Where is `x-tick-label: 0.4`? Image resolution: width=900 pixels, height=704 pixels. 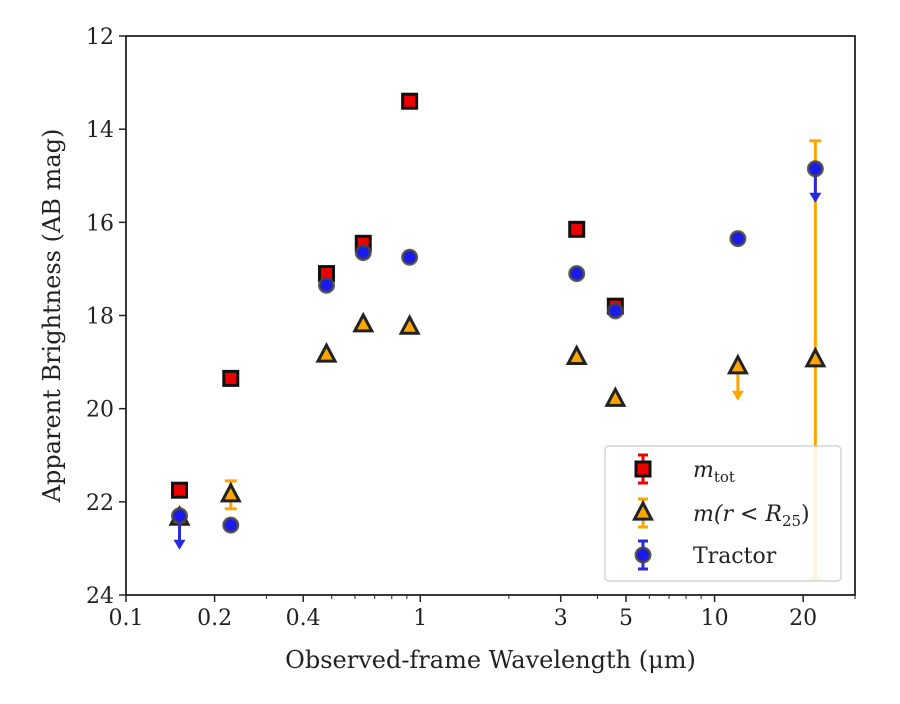
x-tick-label: 0.4 is located at coordinates (303, 618).